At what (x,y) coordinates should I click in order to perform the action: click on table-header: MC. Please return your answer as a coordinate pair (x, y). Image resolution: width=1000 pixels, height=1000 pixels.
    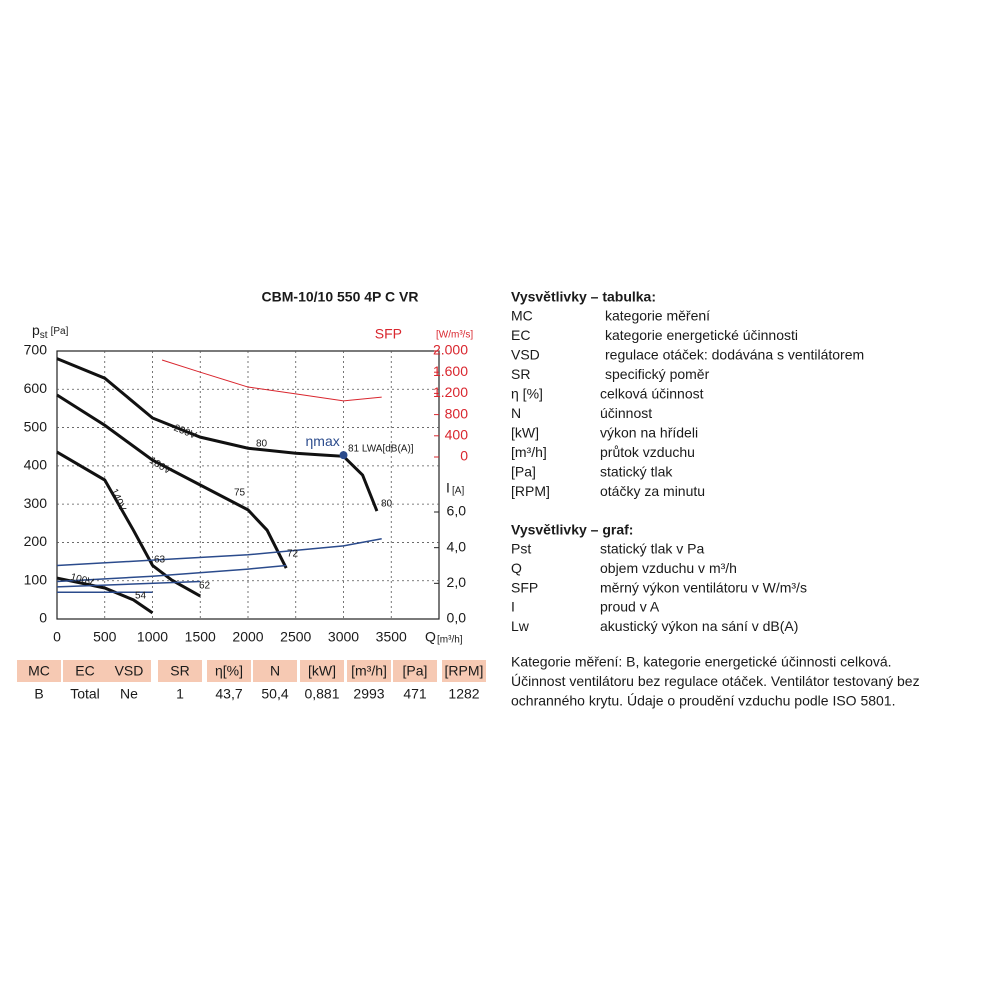
    Looking at the image, I should click on (39, 671).